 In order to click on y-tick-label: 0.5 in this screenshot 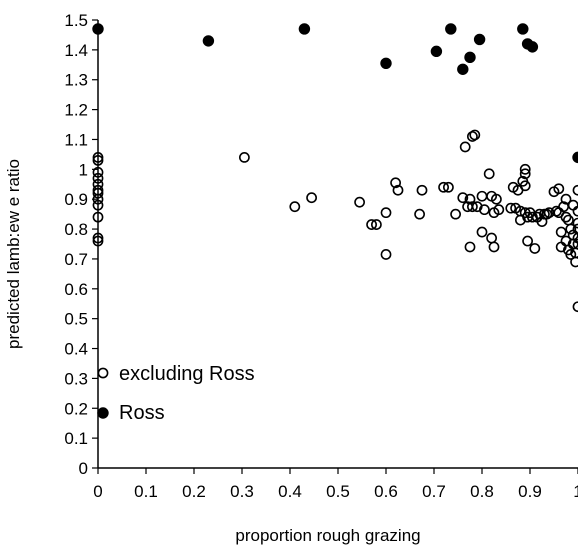, I will do `click(76, 319)`.